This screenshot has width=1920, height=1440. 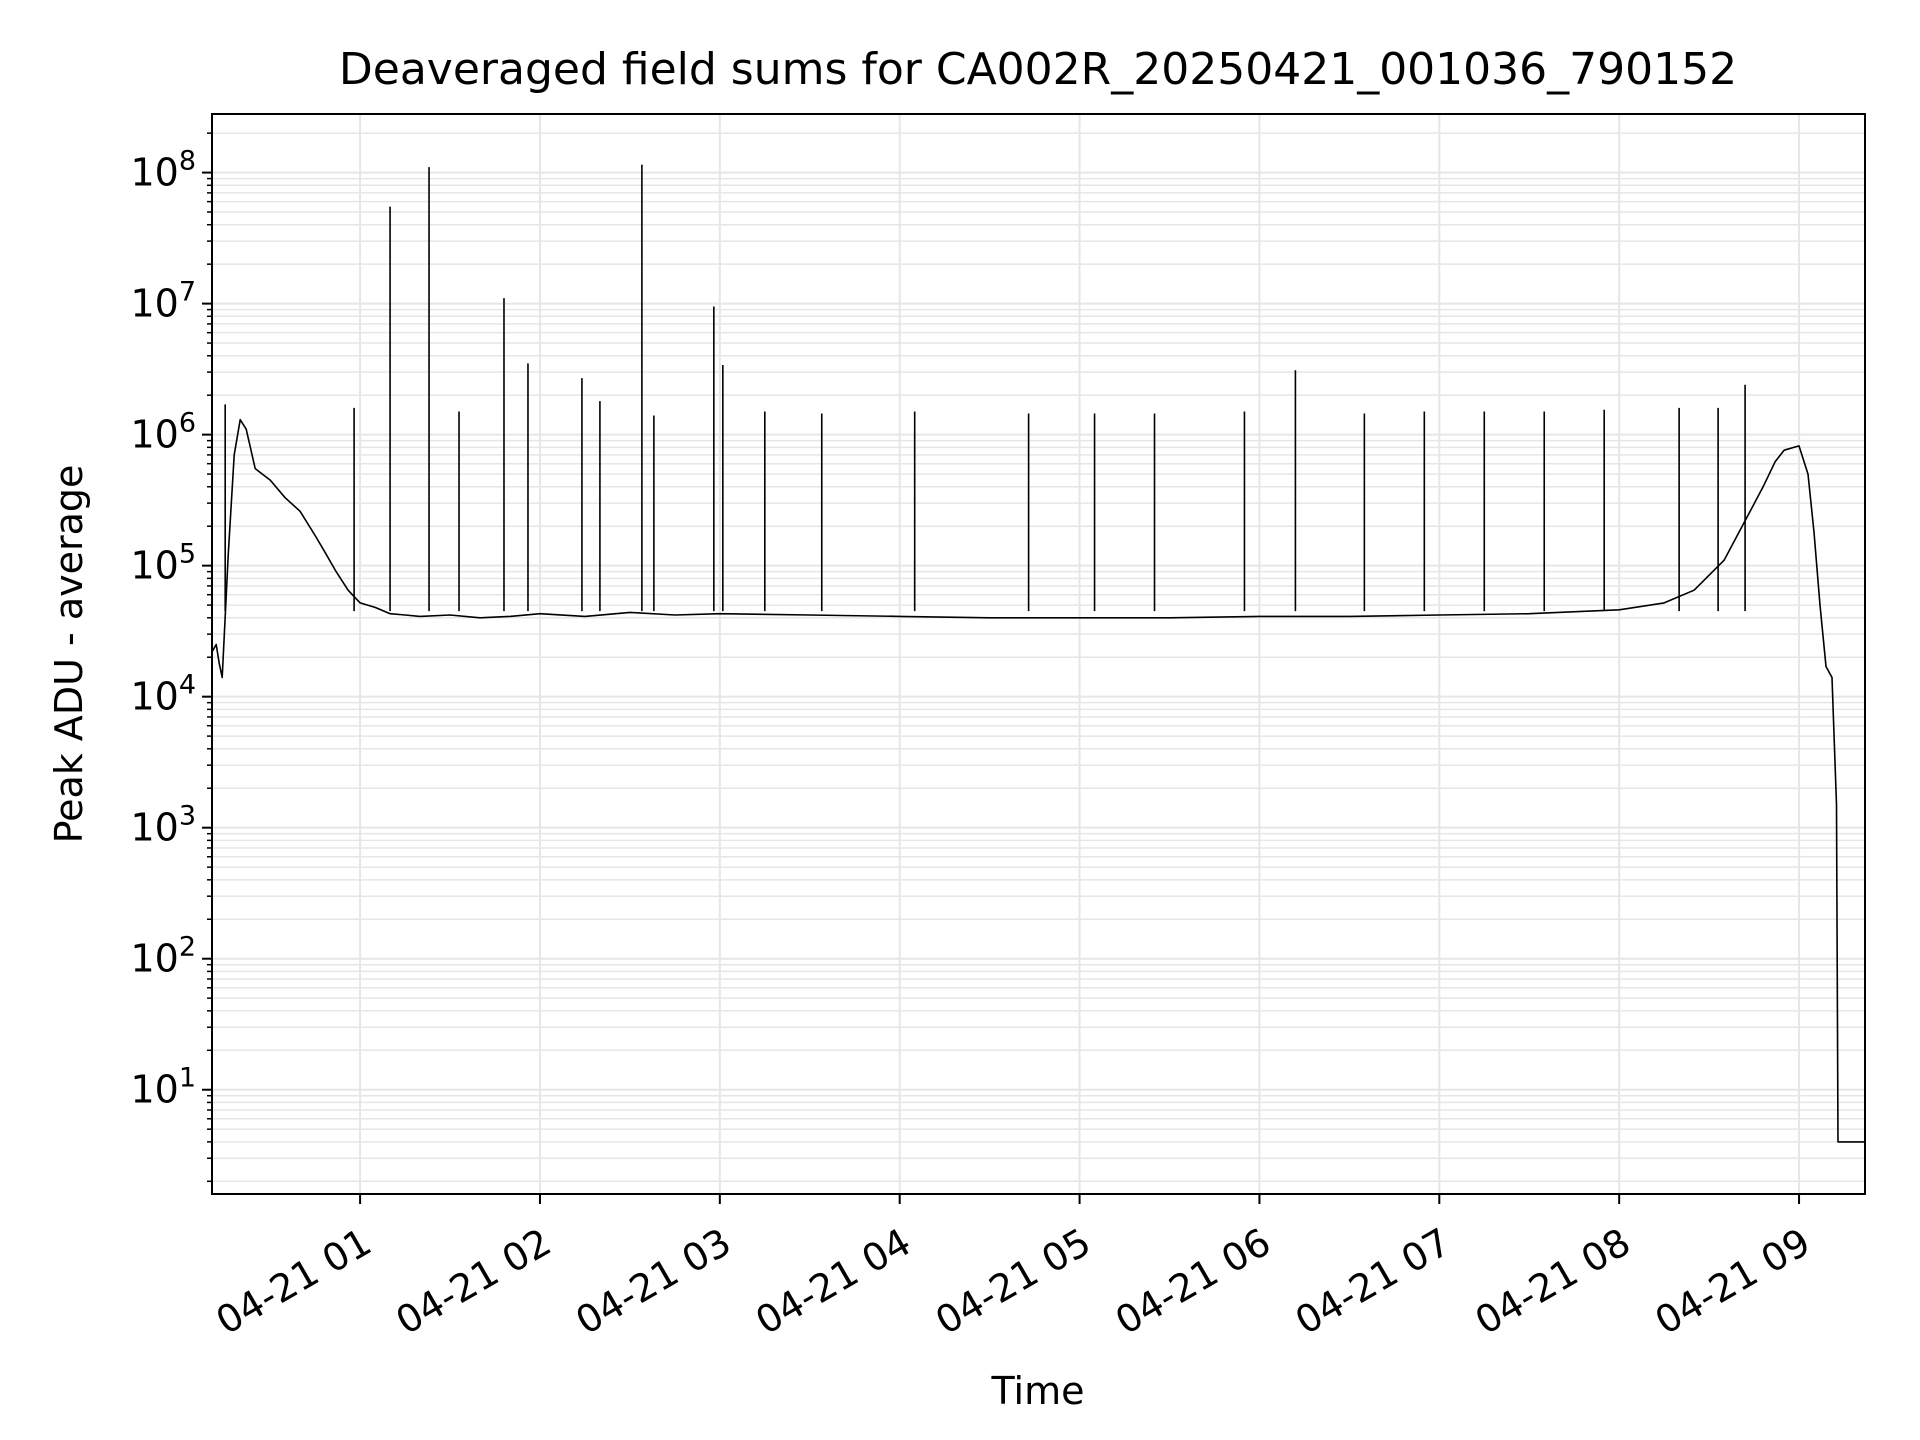 I want to click on y-tick-label: 105, so click(x=163, y=563).